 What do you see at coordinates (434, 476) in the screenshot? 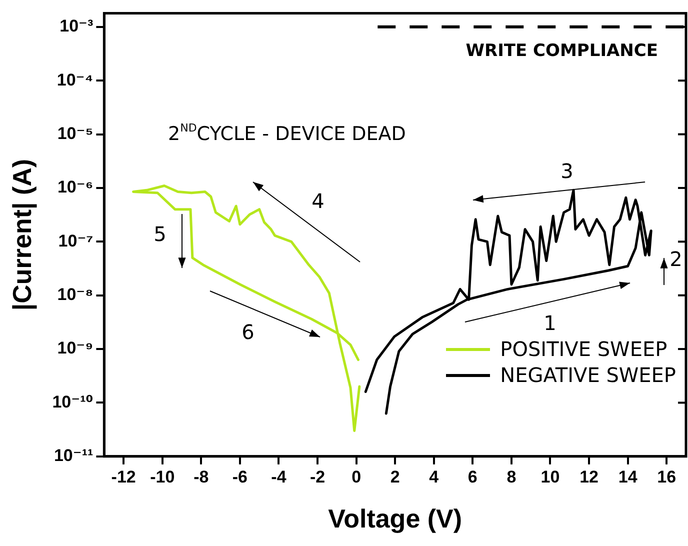
I see `x-tick-label: 4` at bounding box center [434, 476].